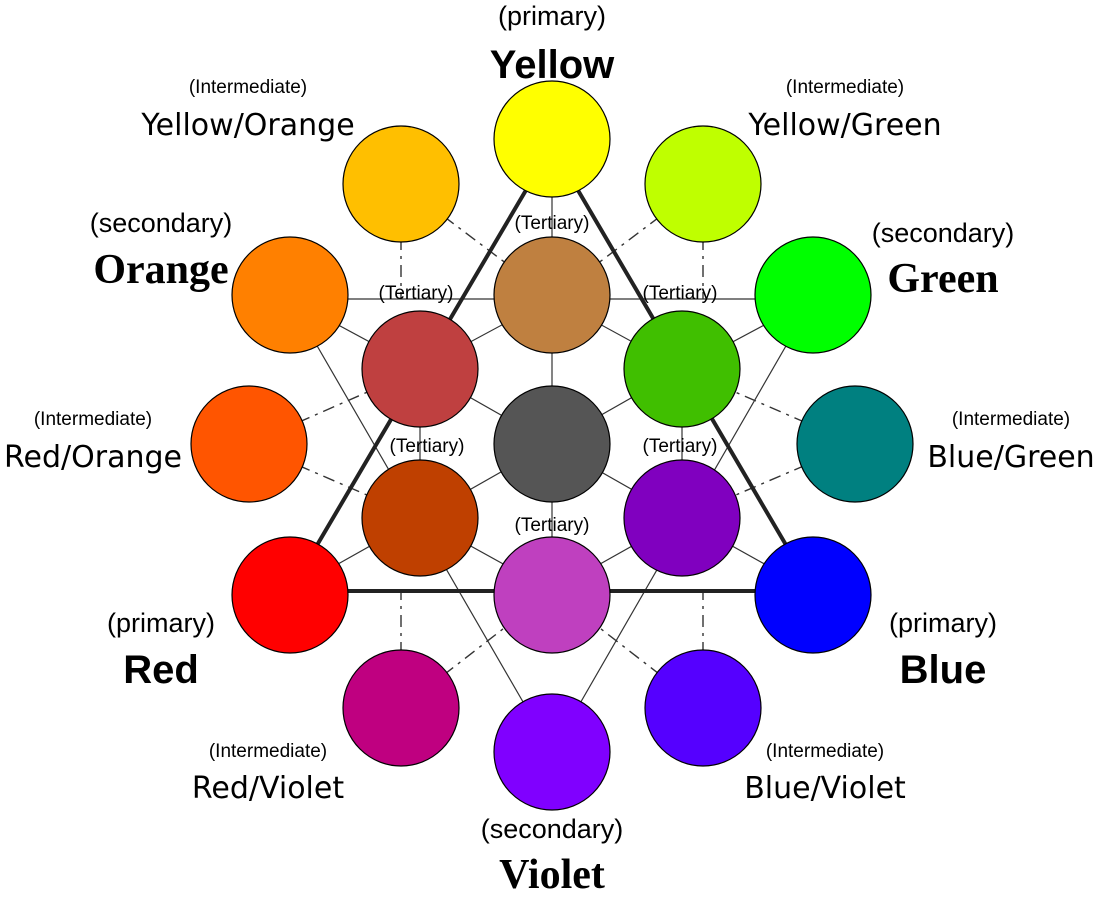  Describe the element at coordinates (942, 279) in the screenshot. I see `label-green-name: Green` at that location.